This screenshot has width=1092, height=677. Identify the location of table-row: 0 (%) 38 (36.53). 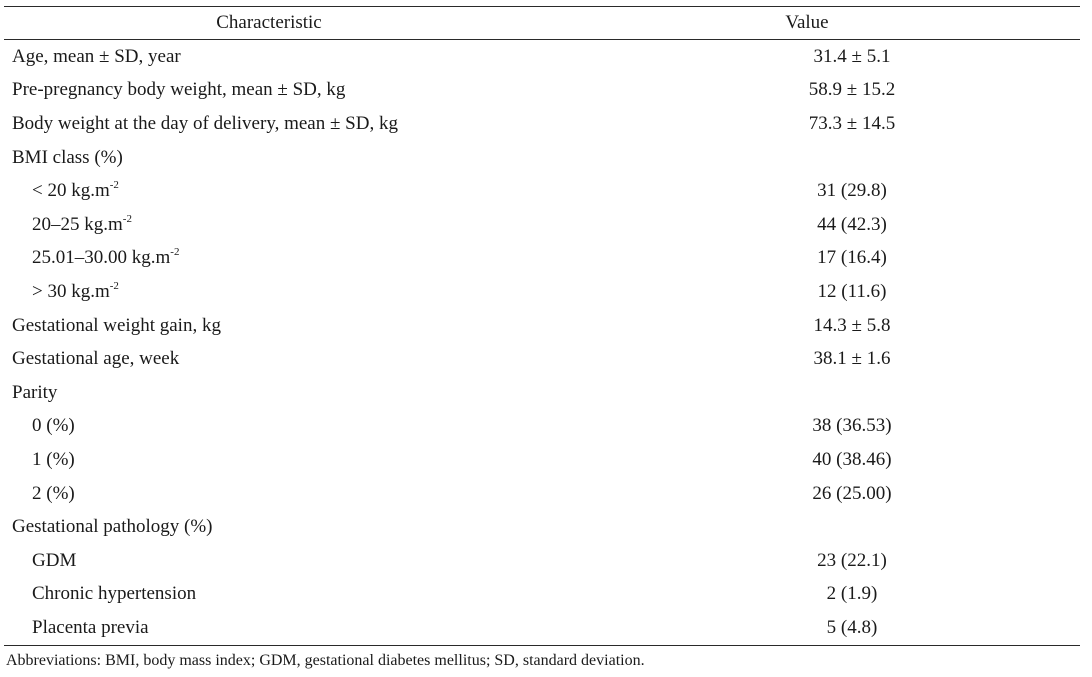
(542, 427).